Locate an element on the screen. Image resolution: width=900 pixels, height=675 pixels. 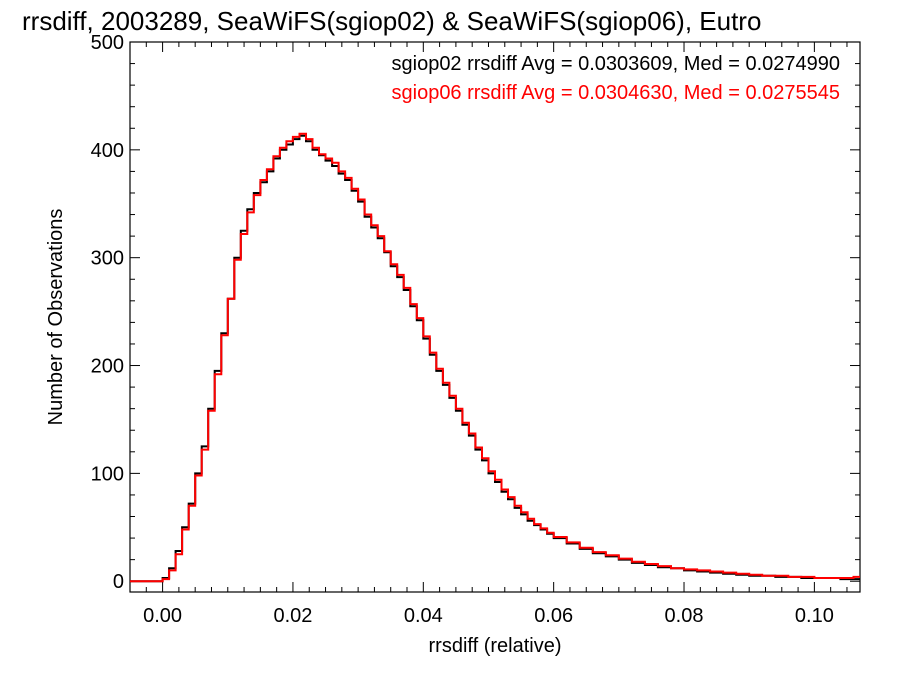
x-tick-label: 0.06 is located at coordinates (553, 616).